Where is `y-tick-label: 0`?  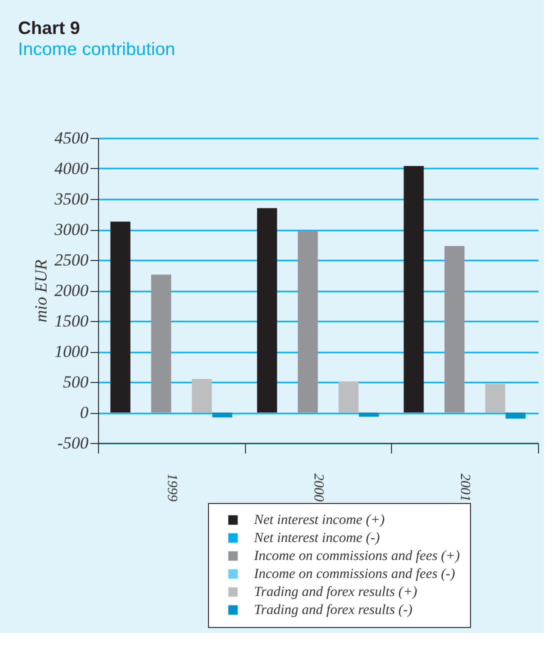 y-tick-label: 0 is located at coordinates (84, 412).